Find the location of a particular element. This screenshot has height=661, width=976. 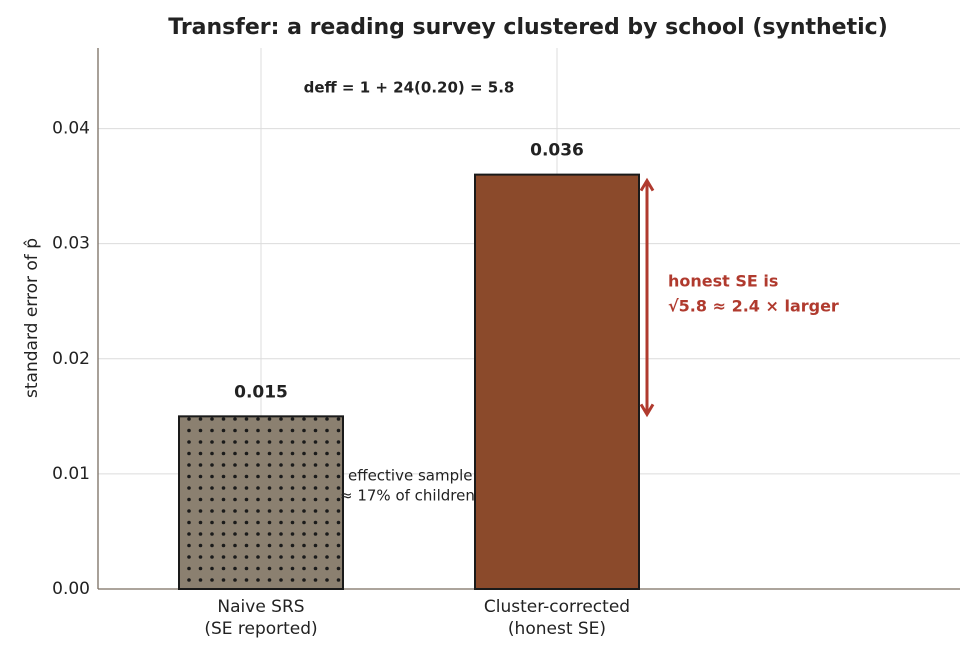

y-tick-label: 0.00 is located at coordinates (71, 589).